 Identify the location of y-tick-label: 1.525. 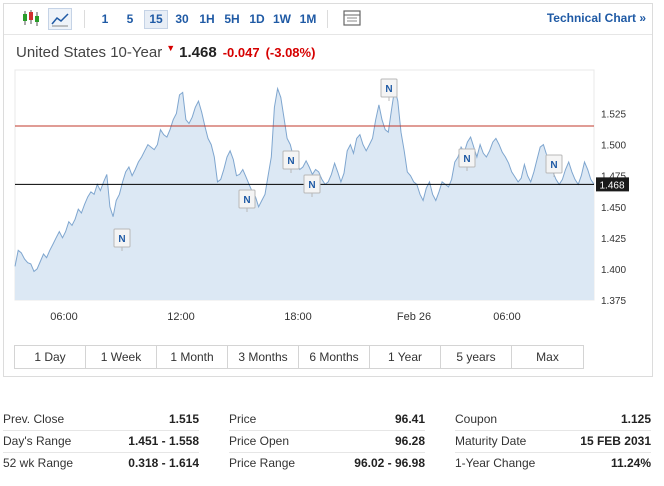
(613, 115).